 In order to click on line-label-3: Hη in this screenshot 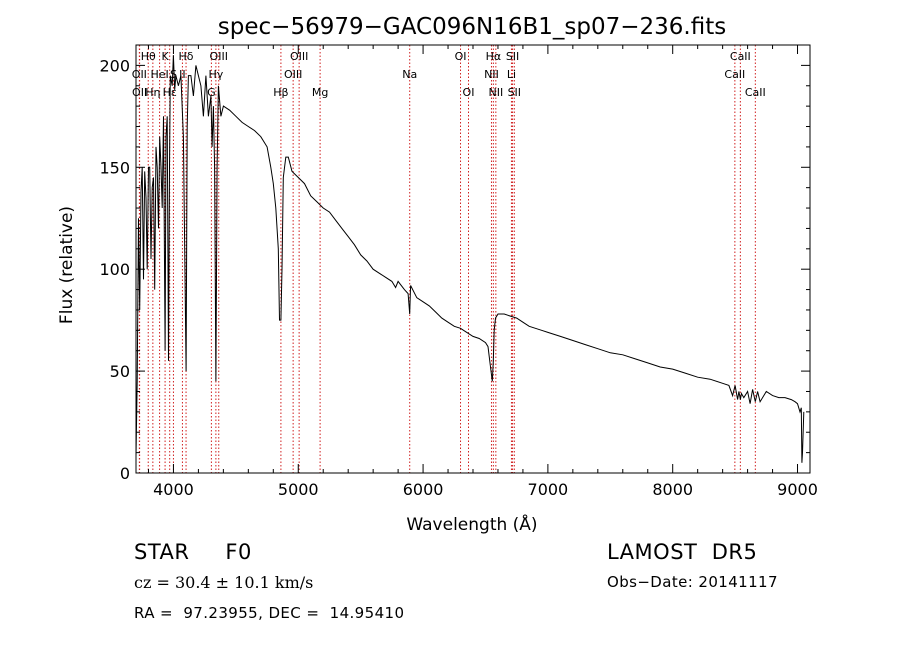, I will do `click(152, 92)`.